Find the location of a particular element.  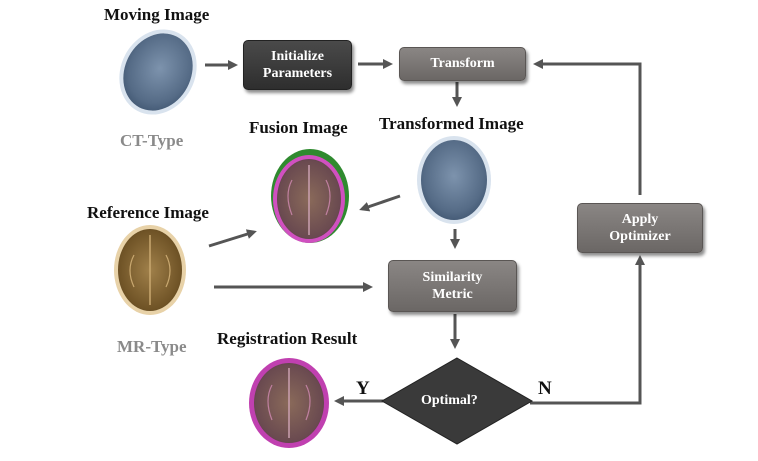

transform-label: Transform is located at coordinates (462, 64).